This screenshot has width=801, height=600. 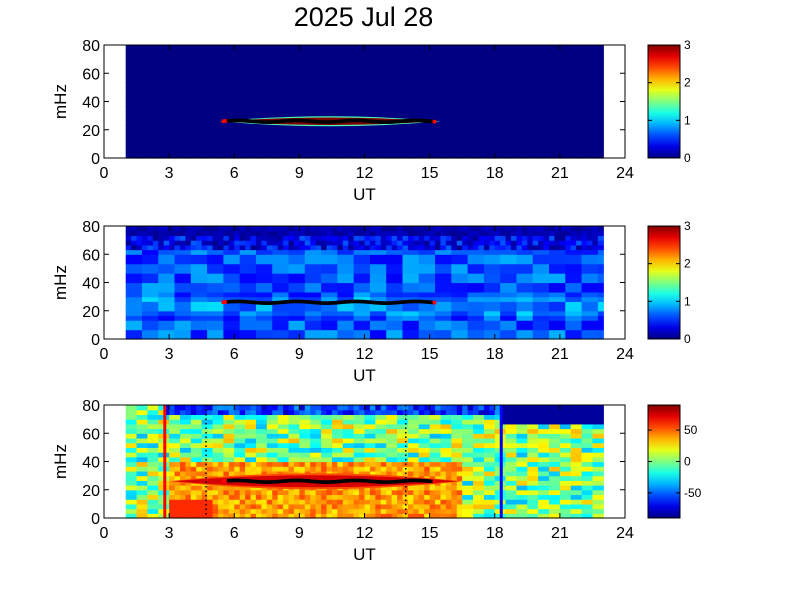 What do you see at coordinates (60, 101) in the screenshot?
I see `y-axis-label: mHz` at bounding box center [60, 101].